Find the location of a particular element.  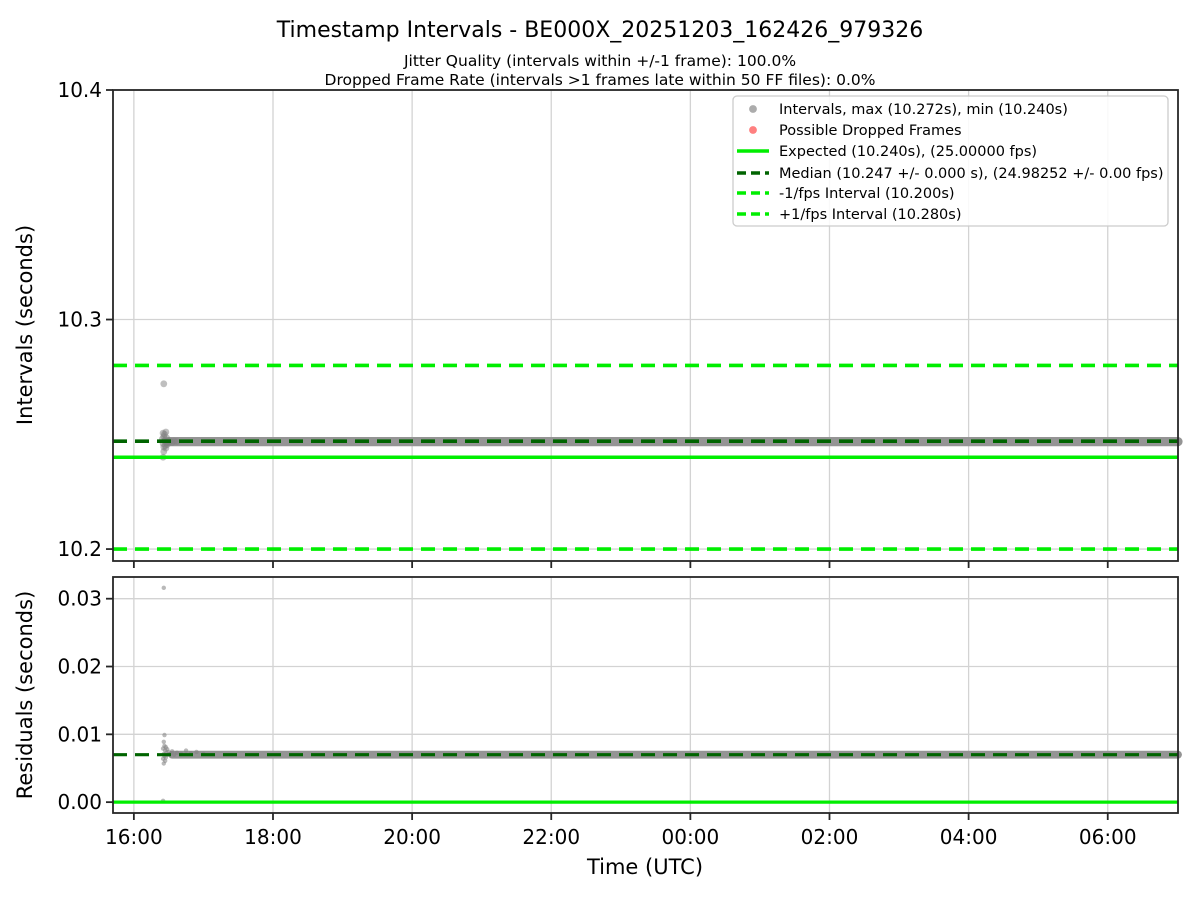

x-tick-label: 16:00 is located at coordinates (134, 837).